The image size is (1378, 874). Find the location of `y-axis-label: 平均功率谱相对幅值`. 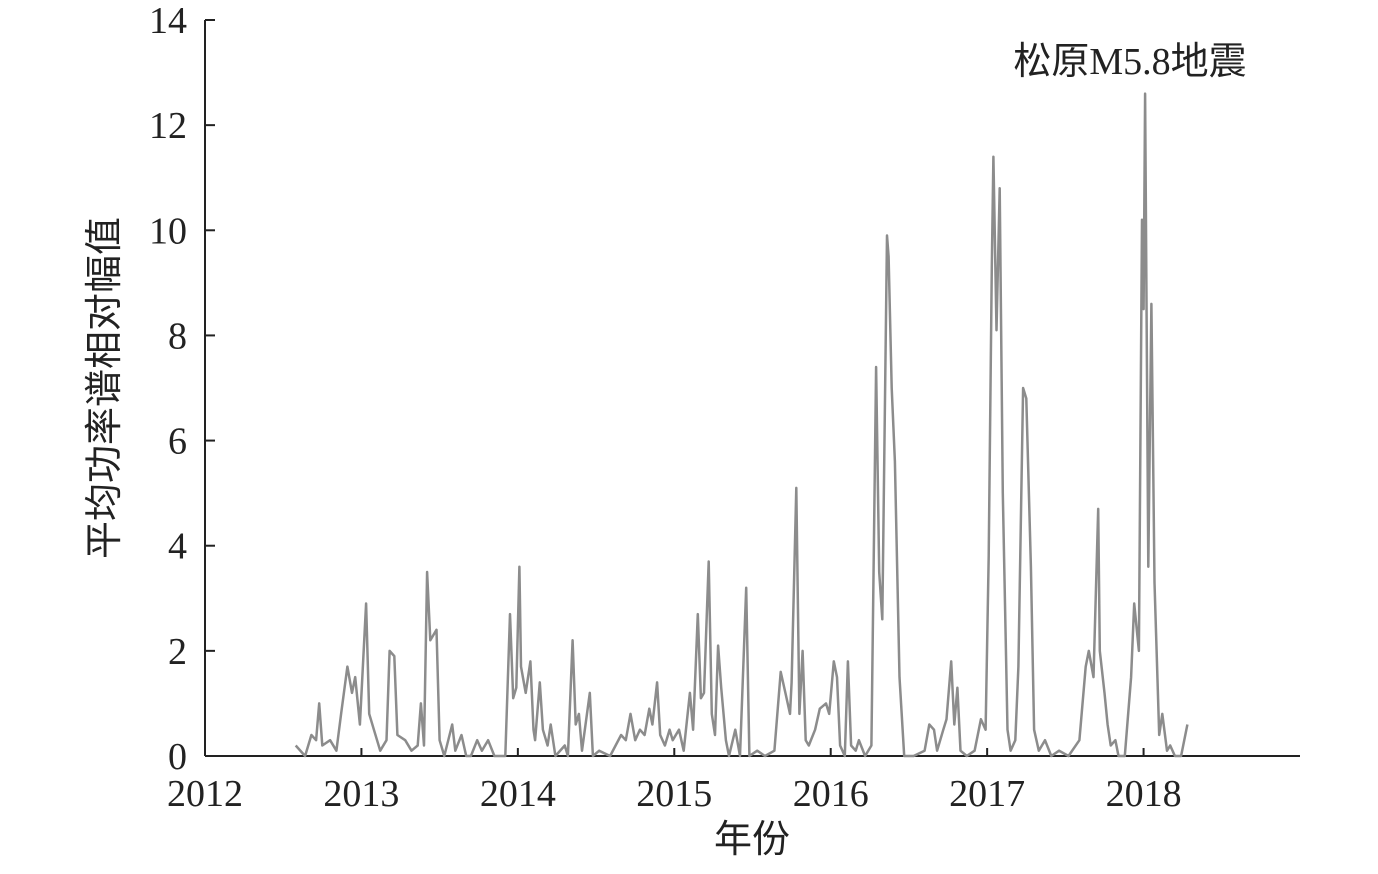

y-axis-label: 平均功率谱相对幅值 is located at coordinates (105, 388).